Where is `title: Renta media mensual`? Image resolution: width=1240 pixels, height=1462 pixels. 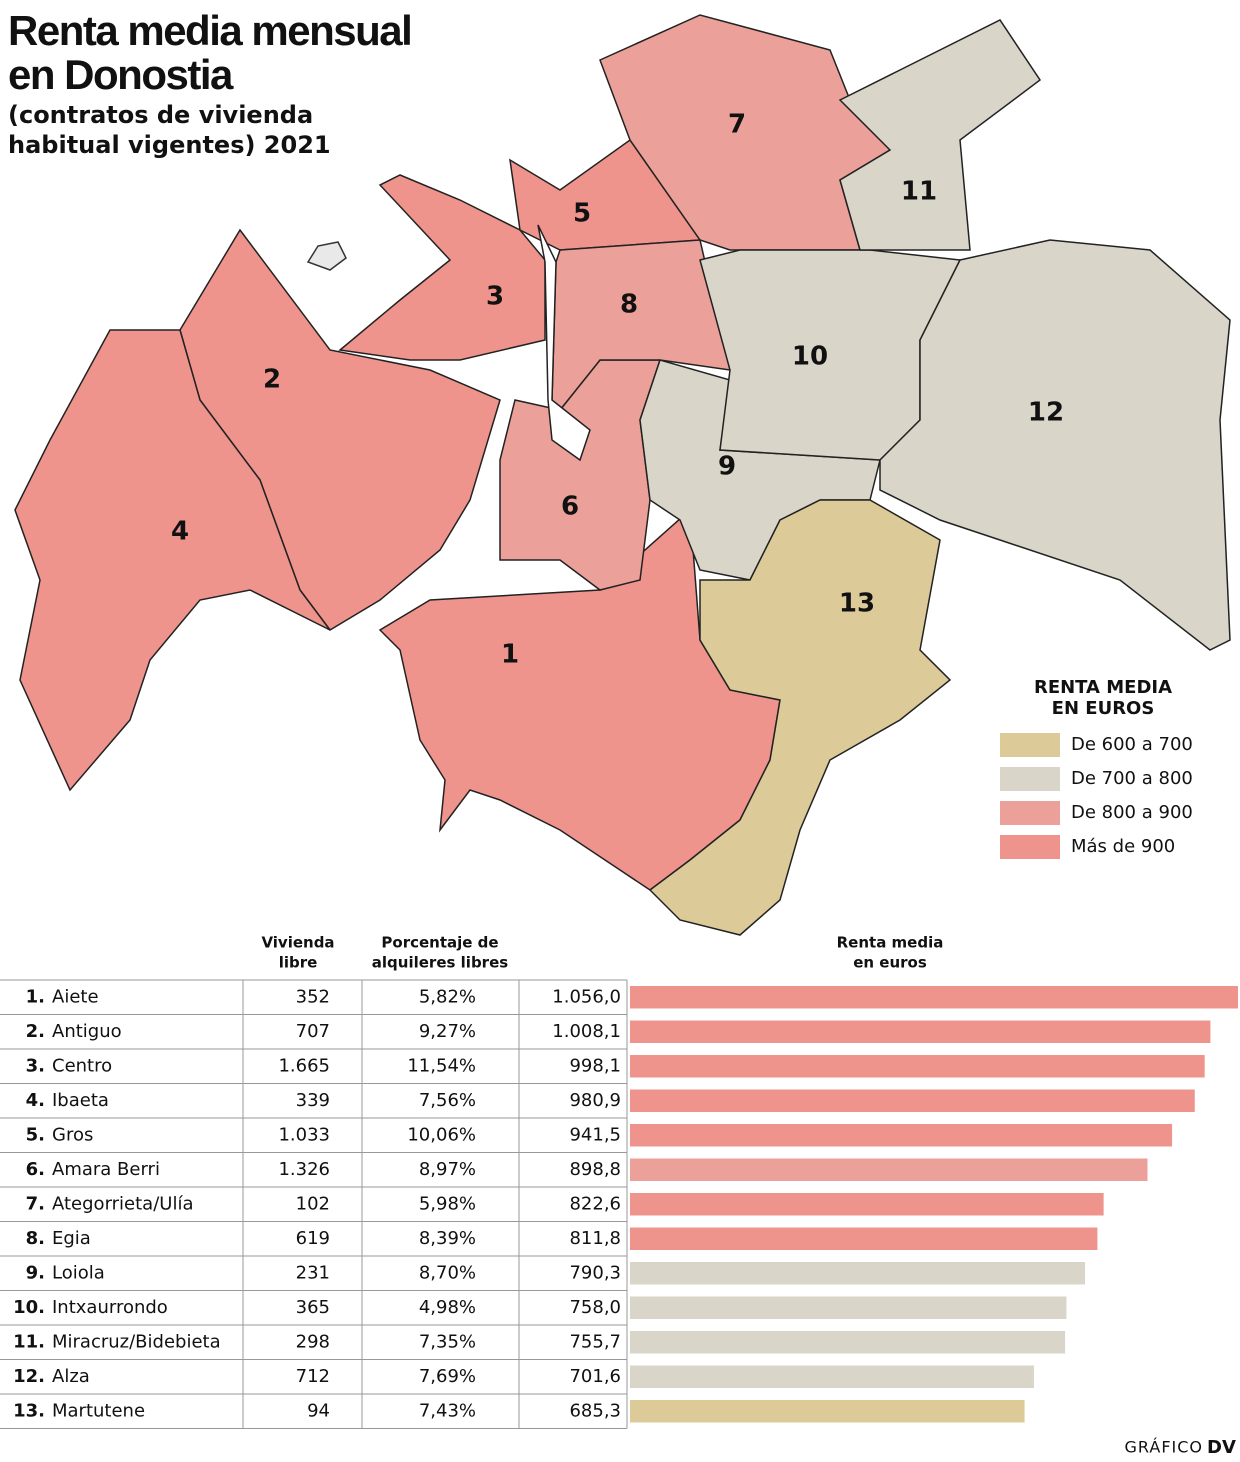 title: Renta media mensual is located at coordinates (209, 30).